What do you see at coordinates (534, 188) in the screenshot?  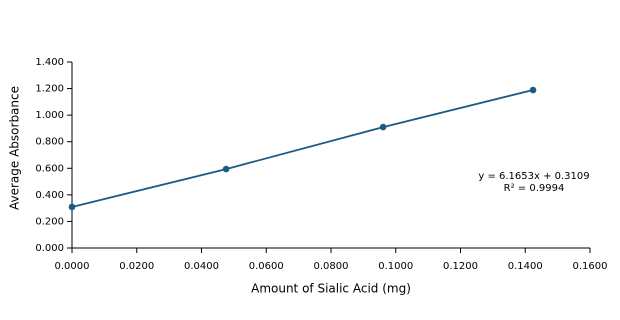 I see `r-squared: R² = 0.9994` at bounding box center [534, 188].